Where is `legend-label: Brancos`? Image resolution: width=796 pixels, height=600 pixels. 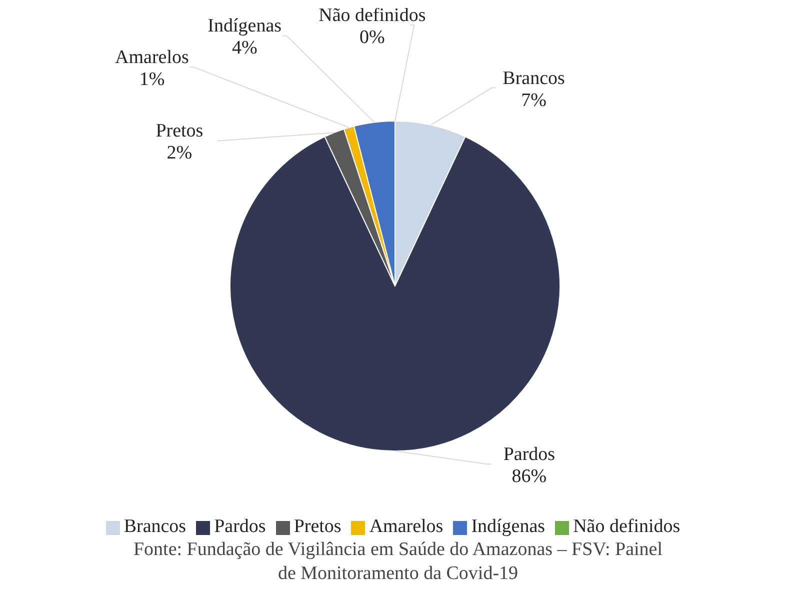
legend-label: Brancos is located at coordinates (155, 526).